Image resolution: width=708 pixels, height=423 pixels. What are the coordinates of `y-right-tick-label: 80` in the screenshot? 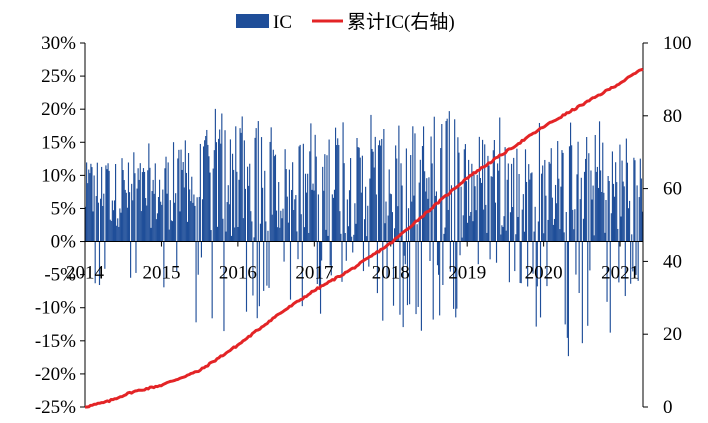 It's located at (672, 116).